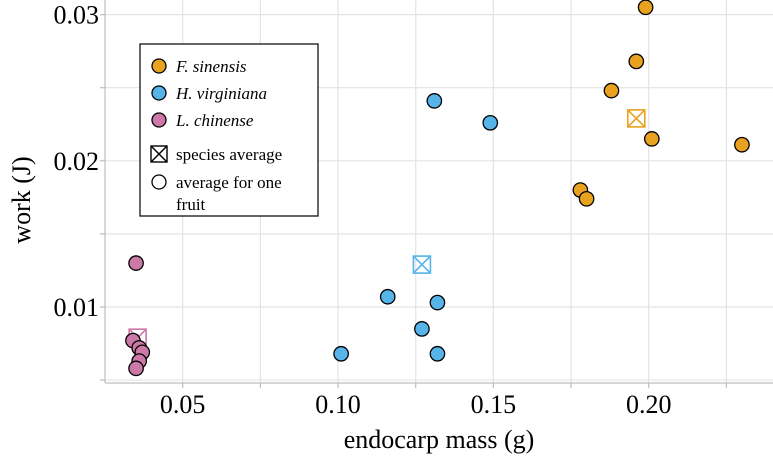 This screenshot has height=459, width=773. Describe the element at coordinates (221, 93) in the screenshot. I see `legend-label-h-virginiana: H. virginiana` at that location.